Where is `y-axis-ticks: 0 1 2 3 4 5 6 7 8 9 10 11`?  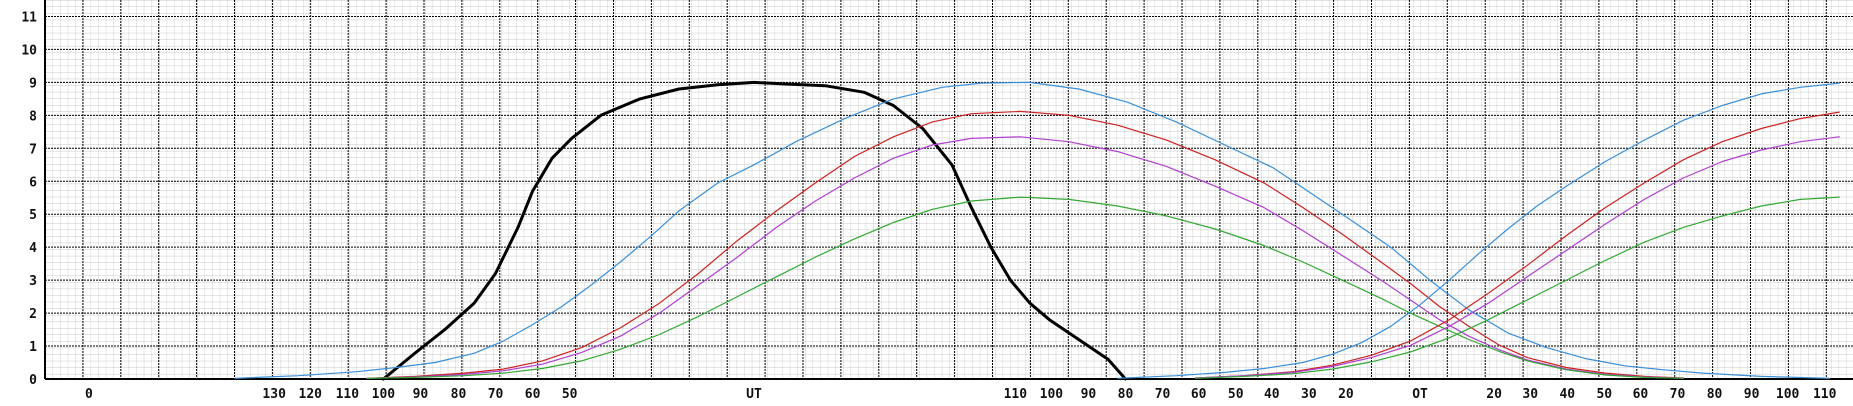
y-axis-ticks: 0 1 2 3 4 5 6 7 8 9 10 11 is located at coordinates (29, 199).